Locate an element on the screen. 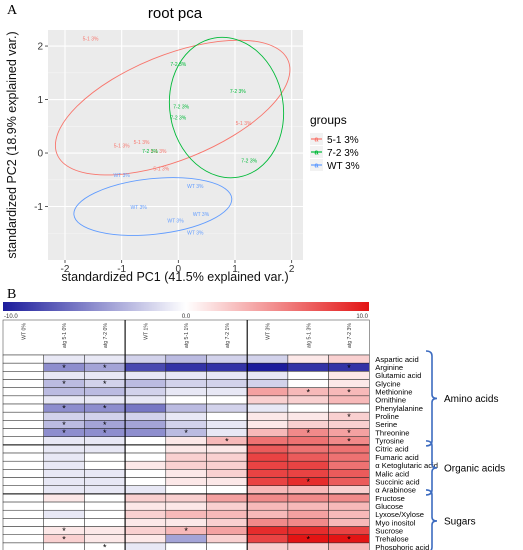 Image resolution: width=523 pixels, height=550 pixels. heatmap-row-label-phenylalanine: Phenylalanine is located at coordinates (399, 408).